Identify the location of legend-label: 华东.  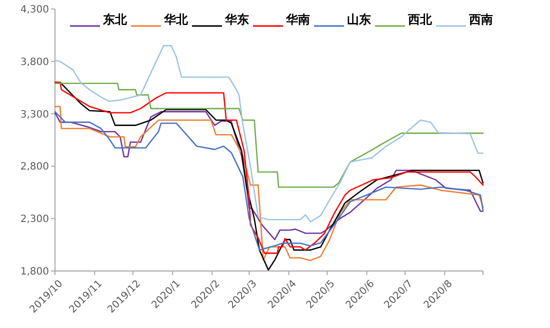
(236, 19).